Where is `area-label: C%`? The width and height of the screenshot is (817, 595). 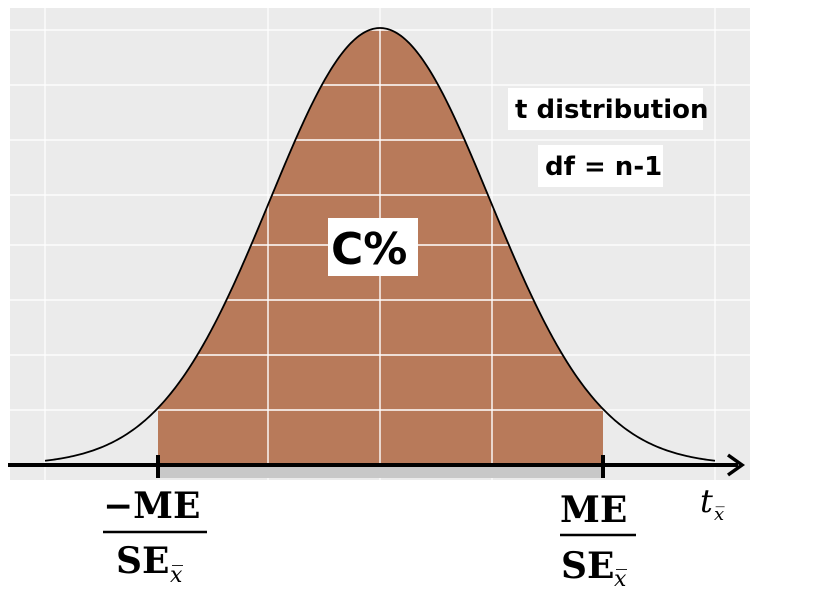 area-label: C% is located at coordinates (369, 249).